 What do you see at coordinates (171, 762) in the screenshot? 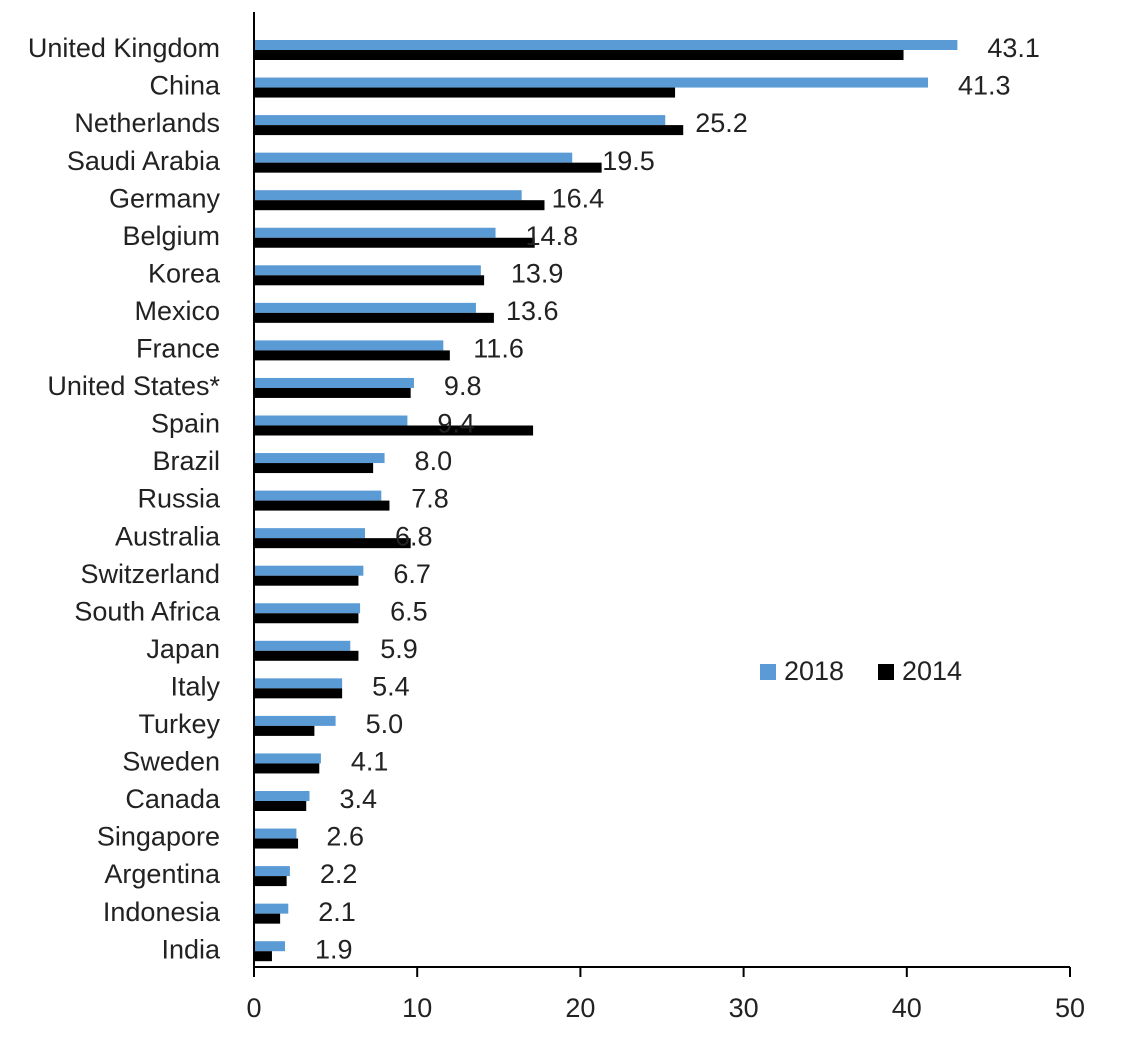
I see `y-tick-label: Sweden` at bounding box center [171, 762].